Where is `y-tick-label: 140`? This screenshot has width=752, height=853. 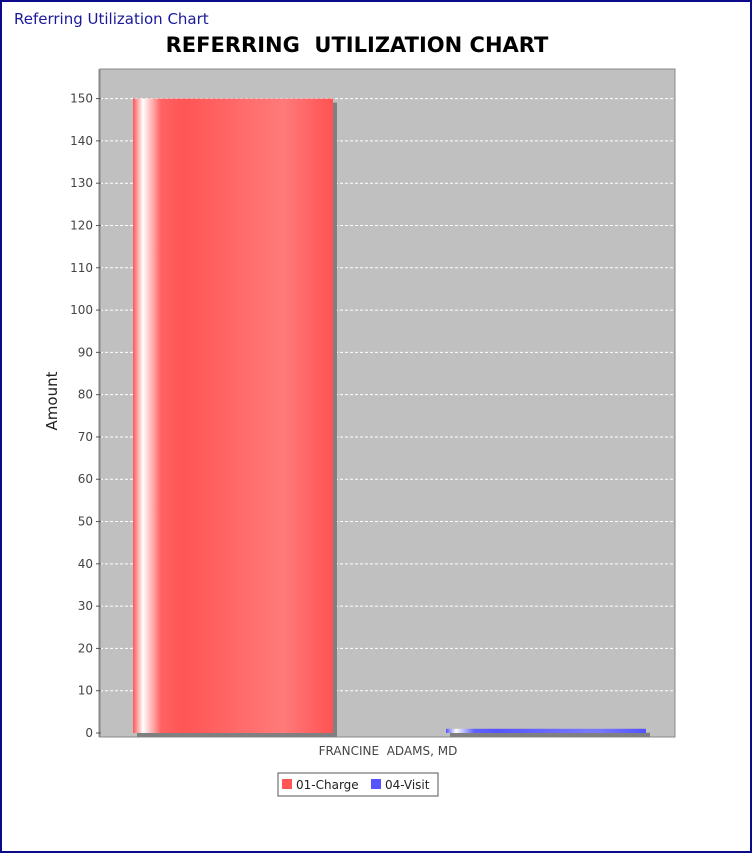
y-tick-label: 140 is located at coordinates (81, 141).